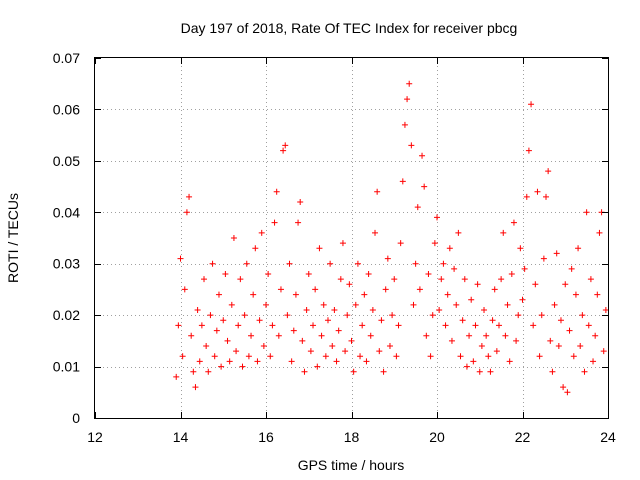  I want to click on y-tick-label: 0.05, so click(66, 161).